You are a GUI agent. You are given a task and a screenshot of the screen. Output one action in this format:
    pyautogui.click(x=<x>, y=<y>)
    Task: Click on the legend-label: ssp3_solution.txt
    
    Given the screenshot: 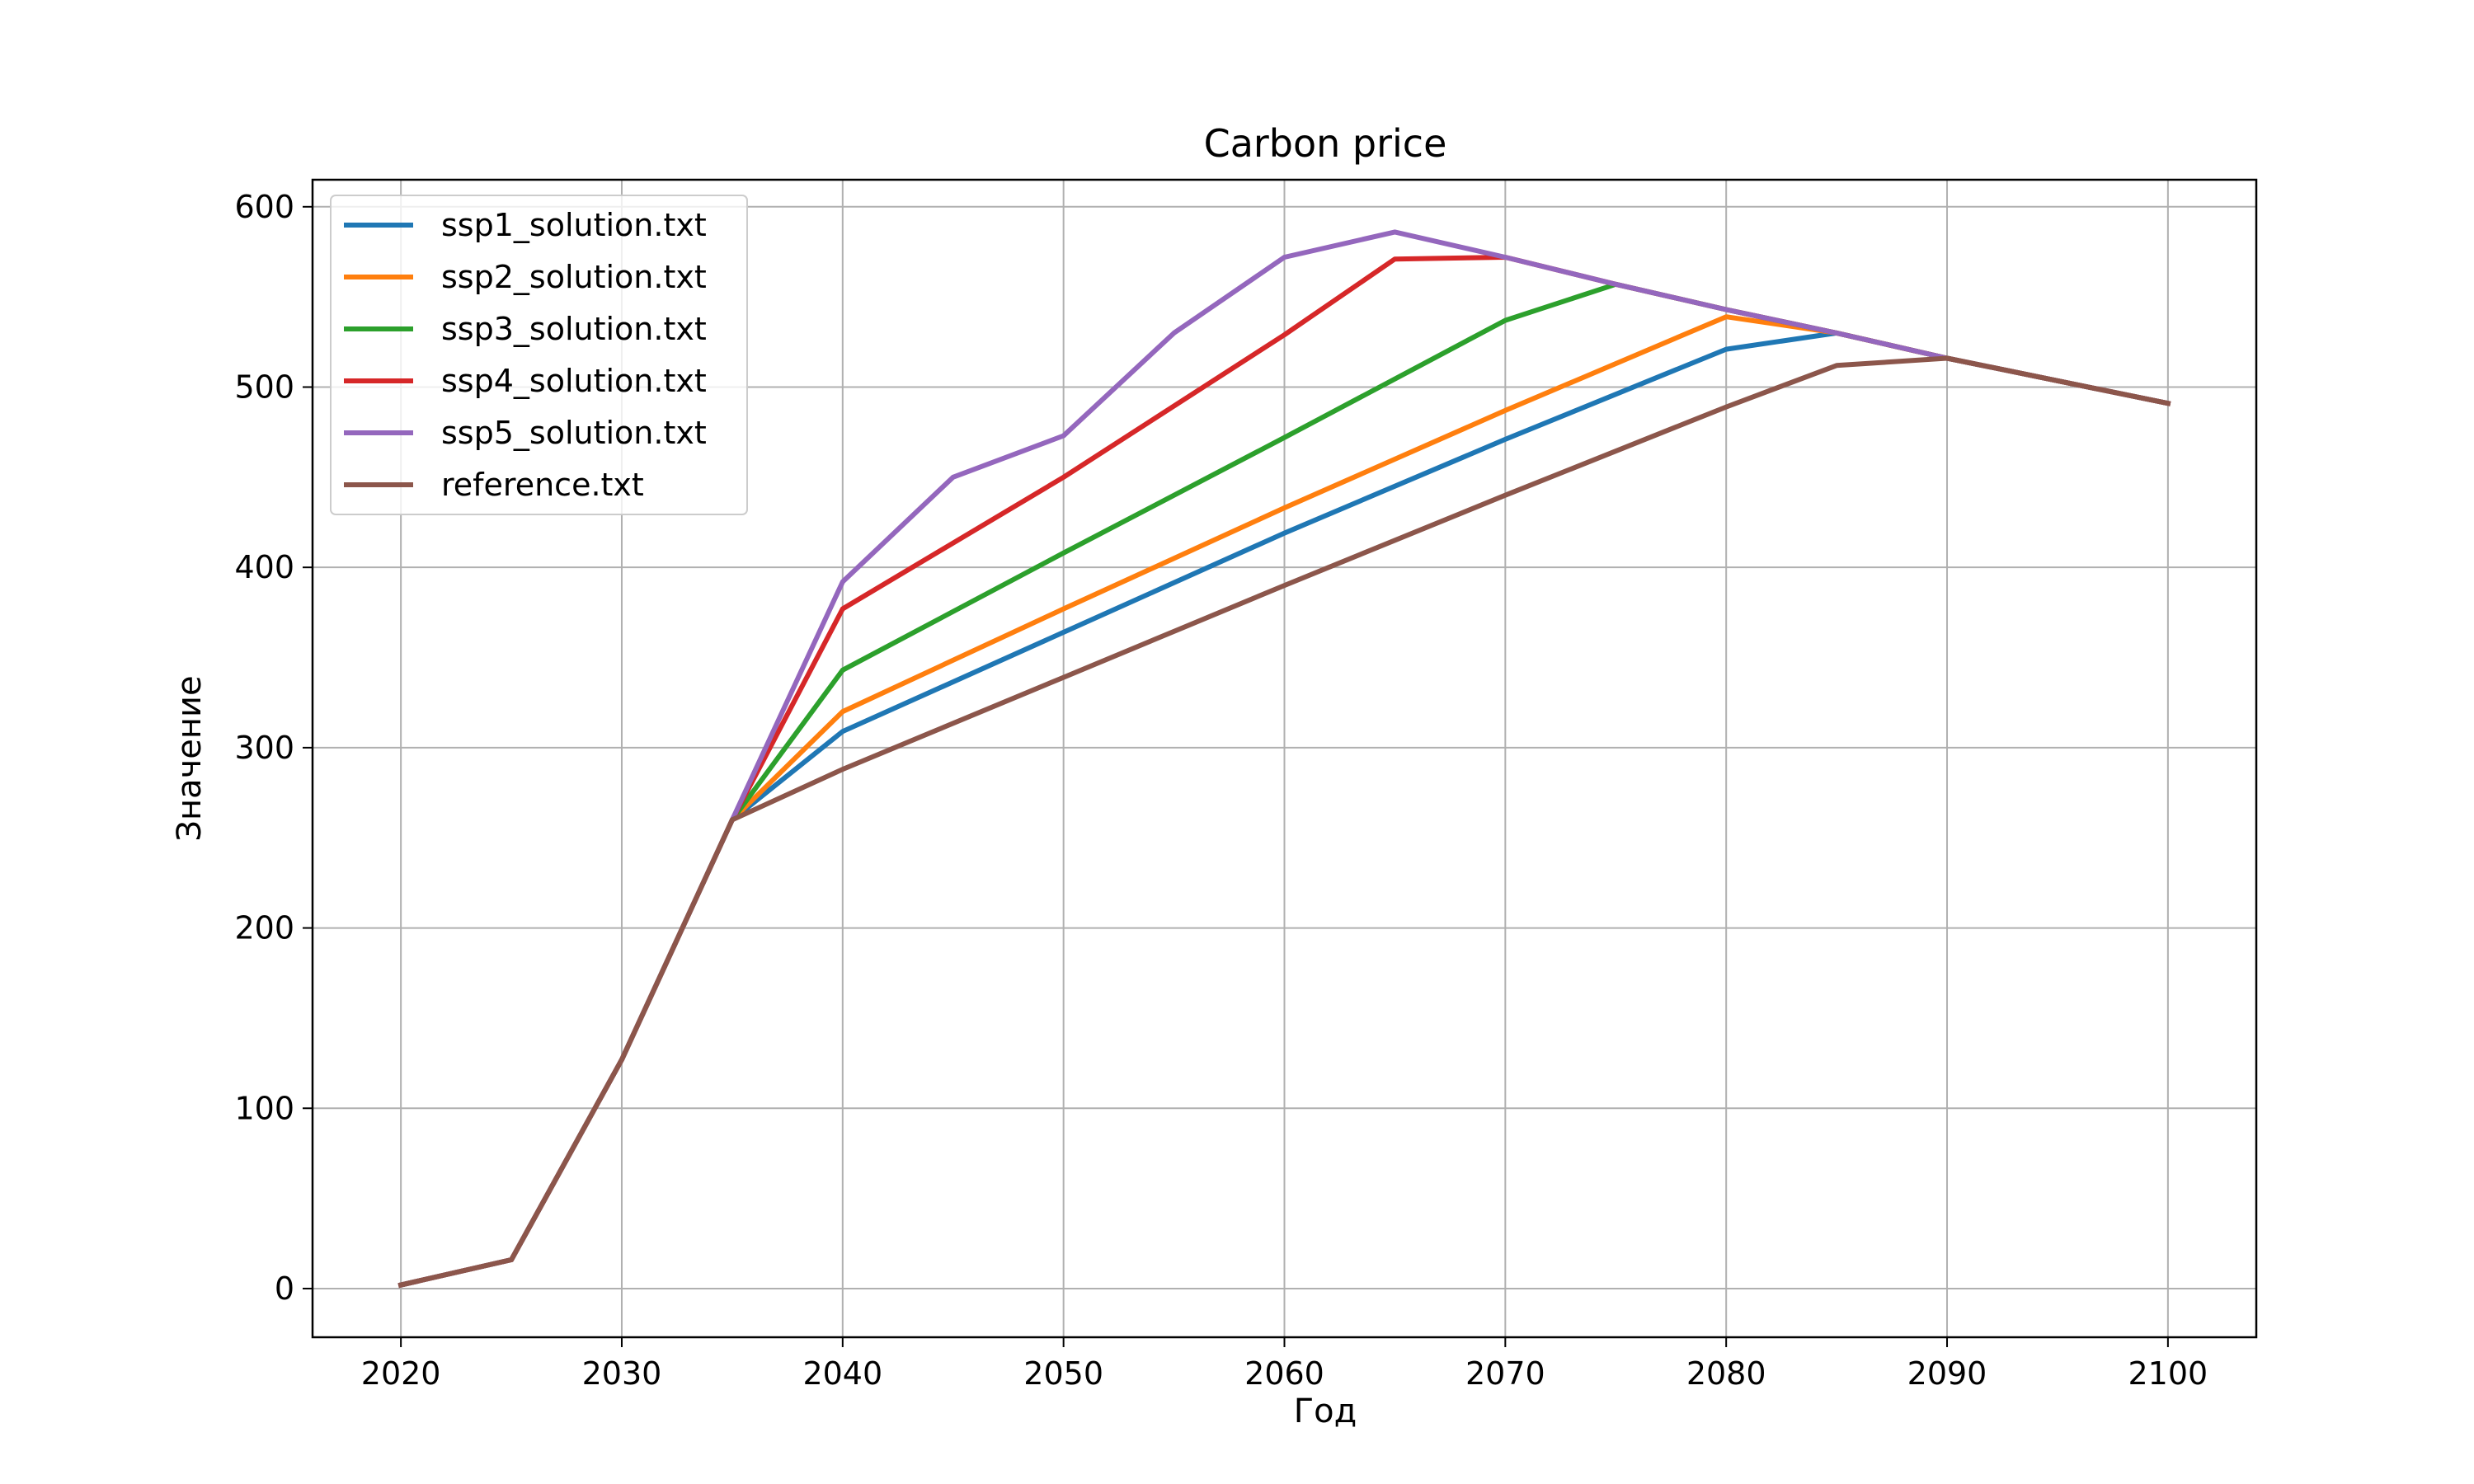 What is the action you would take?
    pyautogui.click(x=574, y=329)
    